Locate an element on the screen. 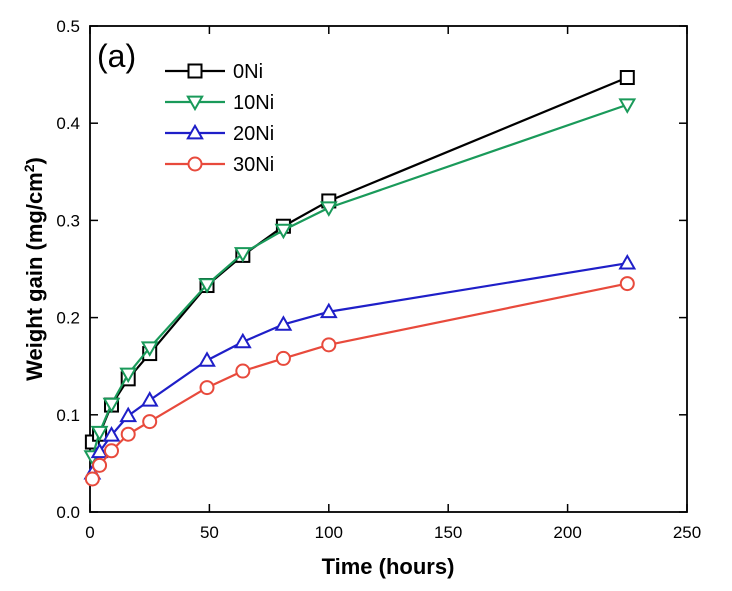  x-tick-label: 100 is located at coordinates (329, 532).